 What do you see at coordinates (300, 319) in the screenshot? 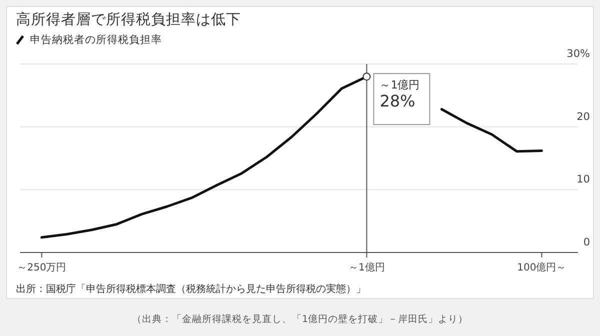
I see `text: （出典：「金融所得課税を見直し、「1億円の壁を打破」－岸田氏」より）` at bounding box center [300, 319].